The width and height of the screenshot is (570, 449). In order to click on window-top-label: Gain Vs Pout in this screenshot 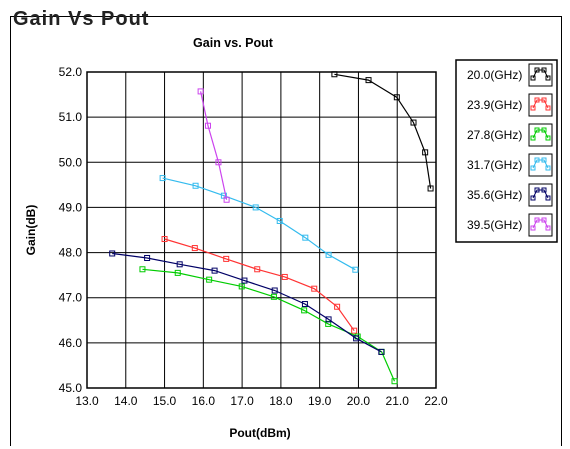, I will do `click(81, 19)`.